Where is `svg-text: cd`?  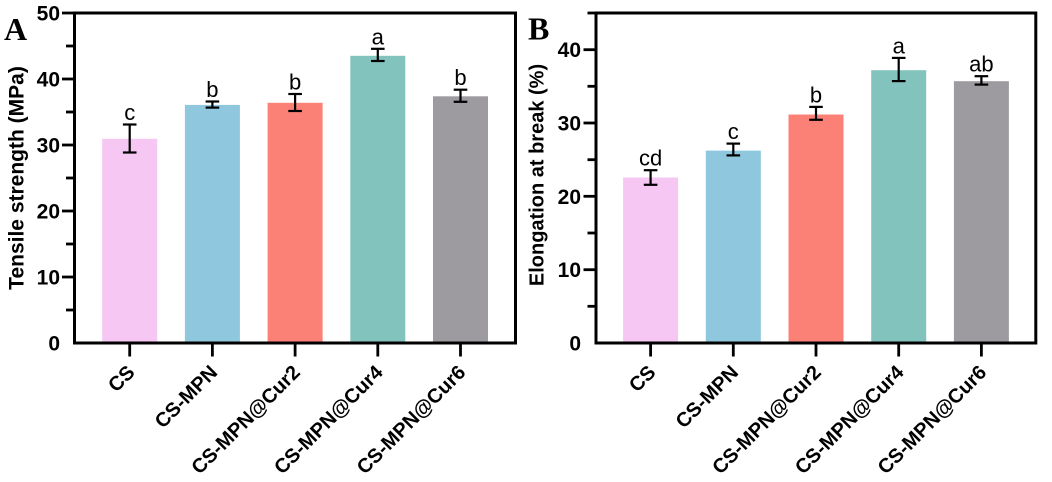 svg-text: cd is located at coordinates (650, 158).